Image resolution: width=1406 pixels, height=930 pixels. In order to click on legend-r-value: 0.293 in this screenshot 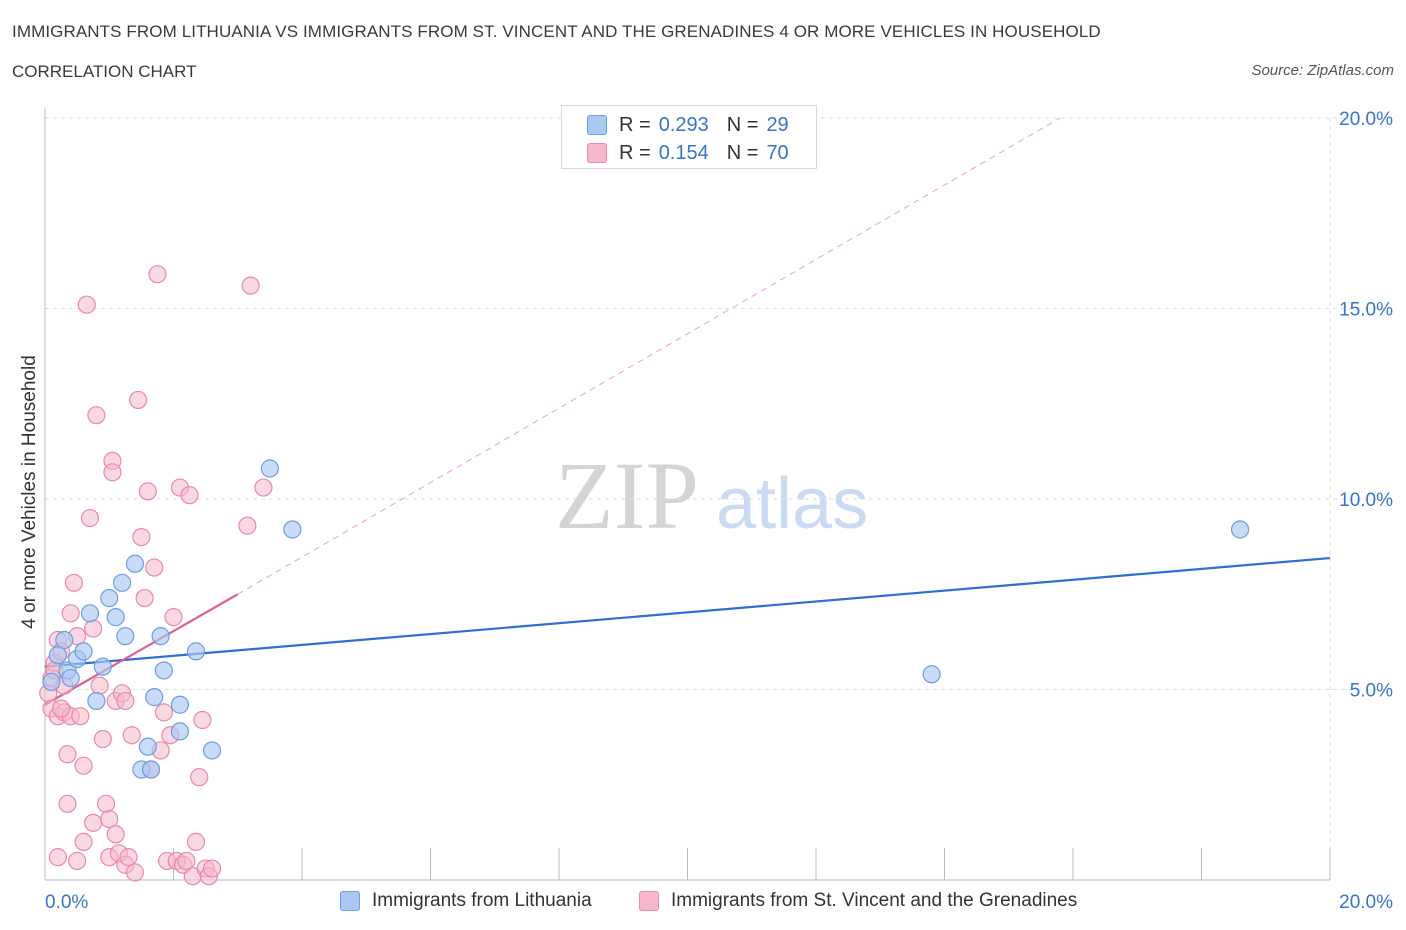, I will do `click(683, 124)`.